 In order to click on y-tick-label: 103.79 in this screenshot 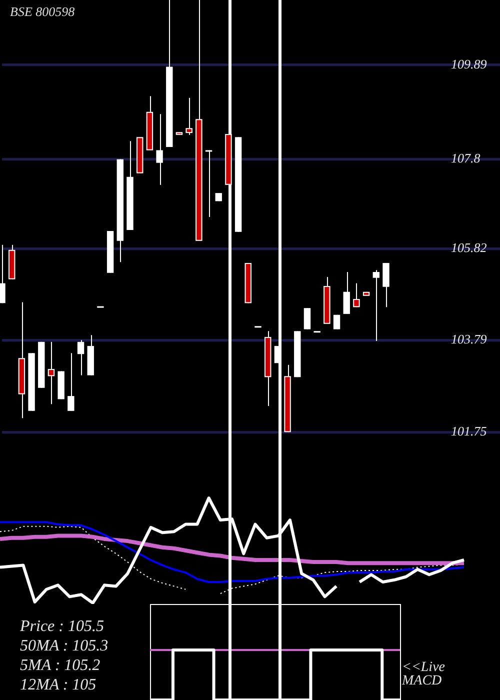, I will do `click(469, 339)`.